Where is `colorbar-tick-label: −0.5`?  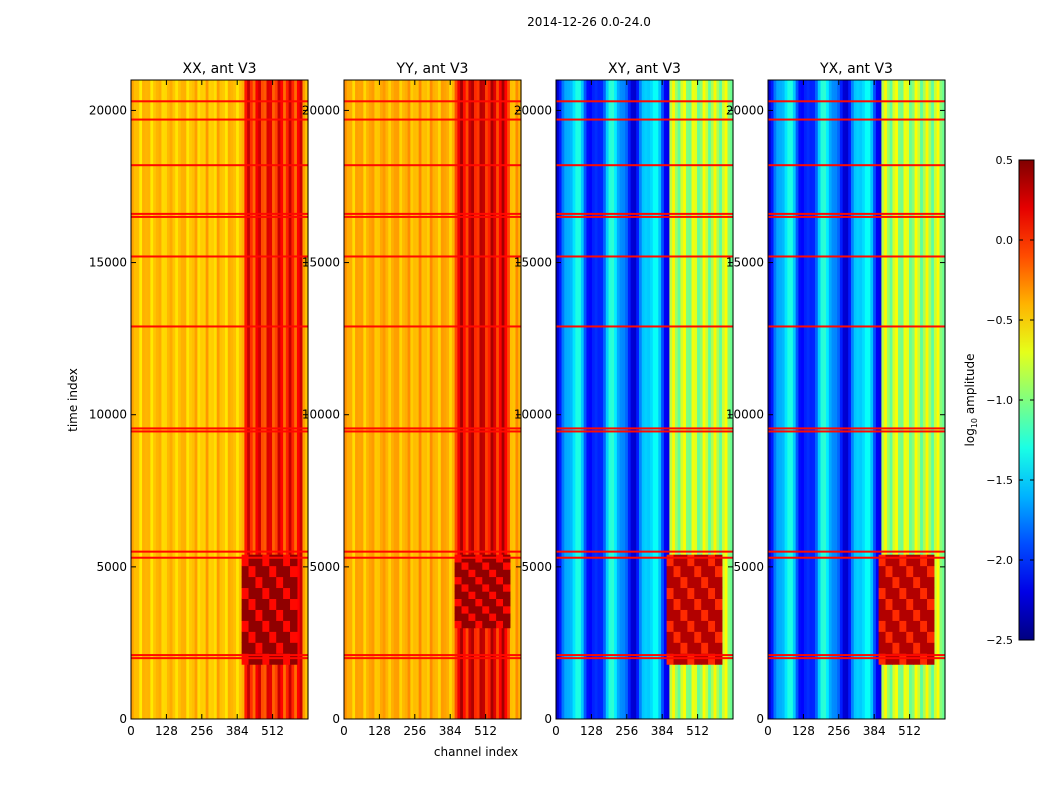 colorbar-tick-label: −0.5 is located at coordinates (999, 320).